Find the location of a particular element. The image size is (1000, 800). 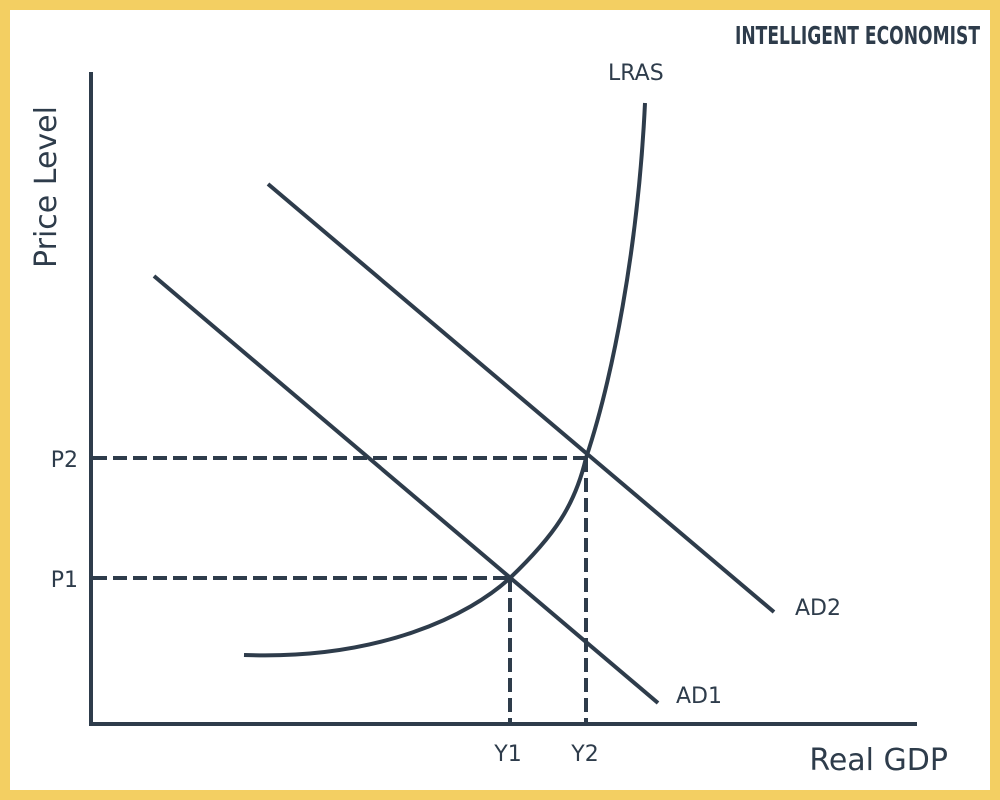

y-axis-label: Price Level is located at coordinates (46, 187).